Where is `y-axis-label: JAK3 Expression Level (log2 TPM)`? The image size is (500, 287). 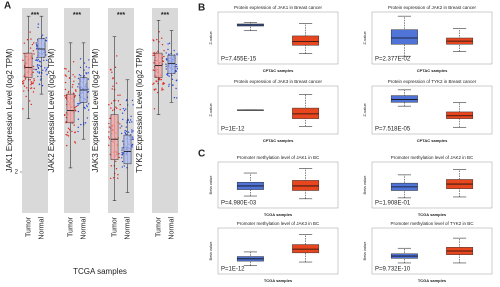 y-axis-label: JAK3 Expression Level (log2 TPM) is located at coordinates (95, 110).